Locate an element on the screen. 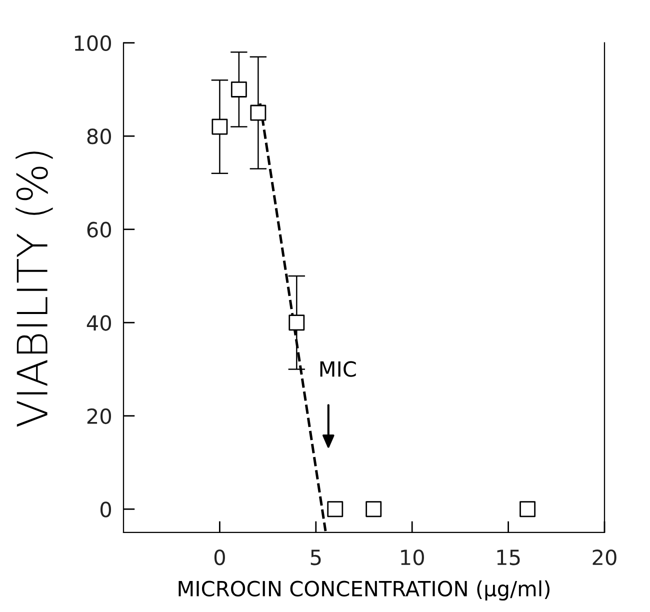 Image resolution: width=650 pixels, height=612 pixels. x-tick-label: 10 is located at coordinates (412, 557).